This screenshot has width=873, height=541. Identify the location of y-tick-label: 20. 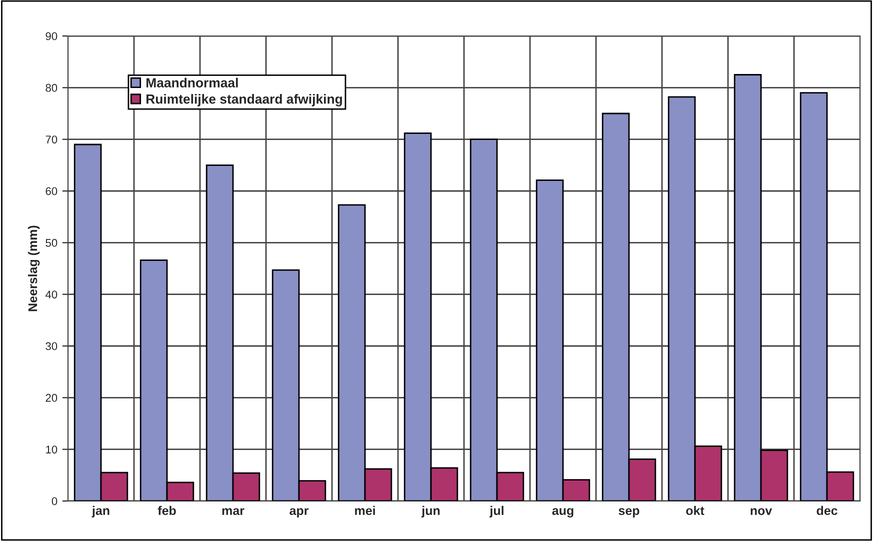
(52, 398).